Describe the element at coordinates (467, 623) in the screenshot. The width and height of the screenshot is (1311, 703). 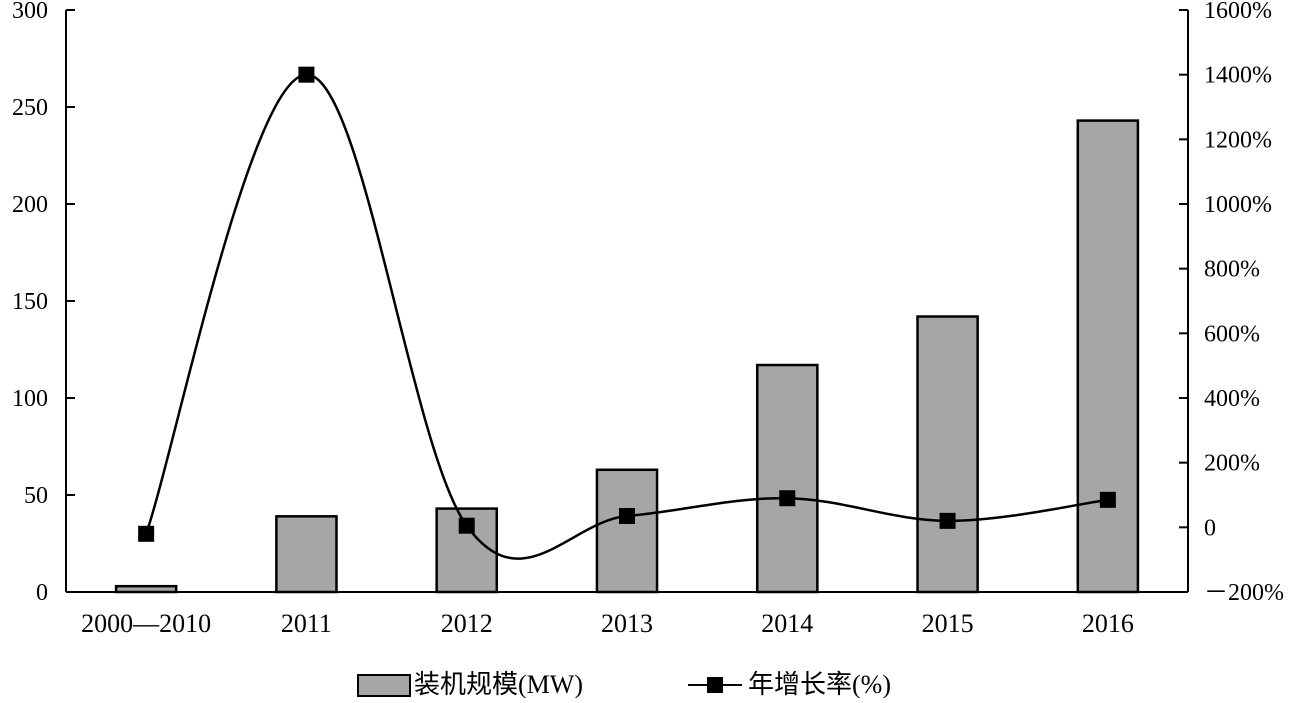
I see `x-tick-label: 2012` at that location.